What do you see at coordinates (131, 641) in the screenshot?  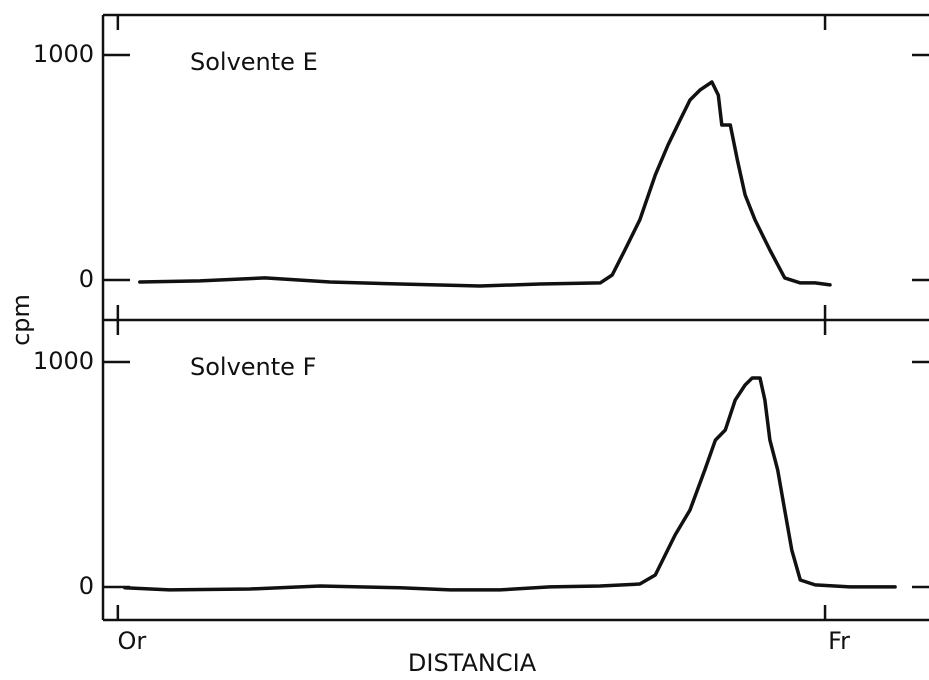 I see `x-tick-label: Or` at bounding box center [131, 641].